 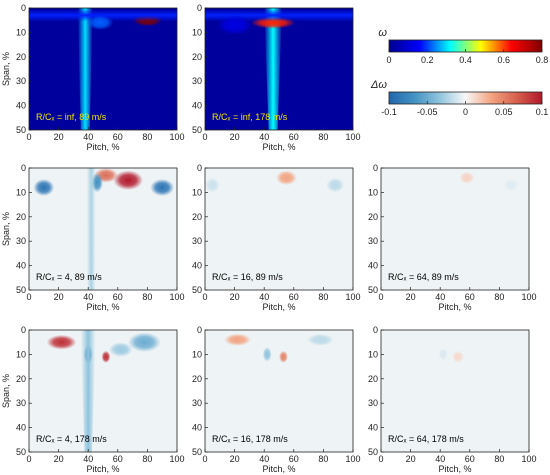 What do you see at coordinates (542, 112) in the screenshot?
I see `colorbar-tick-label: 0.1` at bounding box center [542, 112].